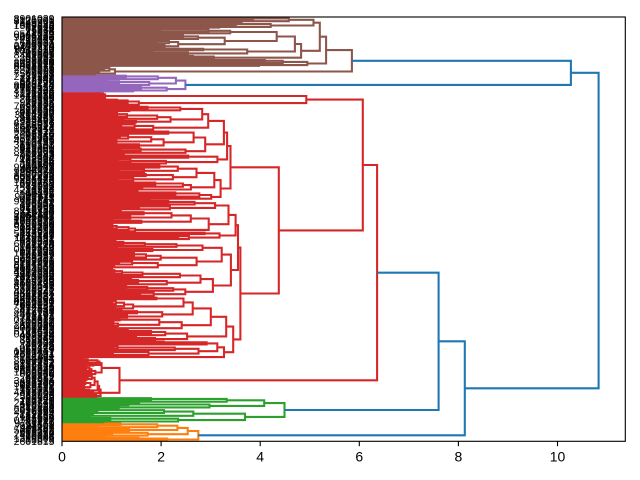  I want to click on svg-text: 22279, so click(39, 375).